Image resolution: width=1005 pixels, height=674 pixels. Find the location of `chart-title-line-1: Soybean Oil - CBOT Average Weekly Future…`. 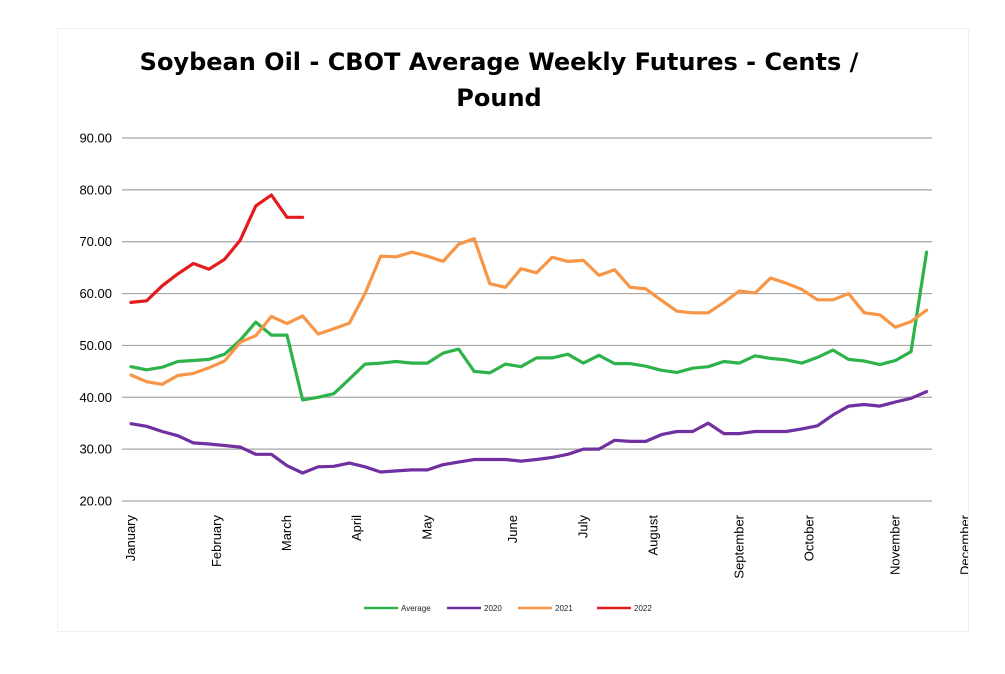

chart-title-line-1: Soybean Oil - CBOT Average Weekly Future… is located at coordinates (499, 62).